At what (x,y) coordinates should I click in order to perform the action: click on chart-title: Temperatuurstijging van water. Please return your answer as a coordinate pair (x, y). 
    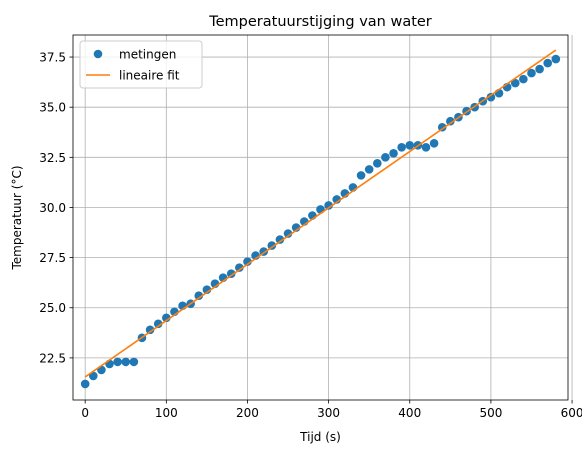
    Looking at the image, I should click on (320, 22).